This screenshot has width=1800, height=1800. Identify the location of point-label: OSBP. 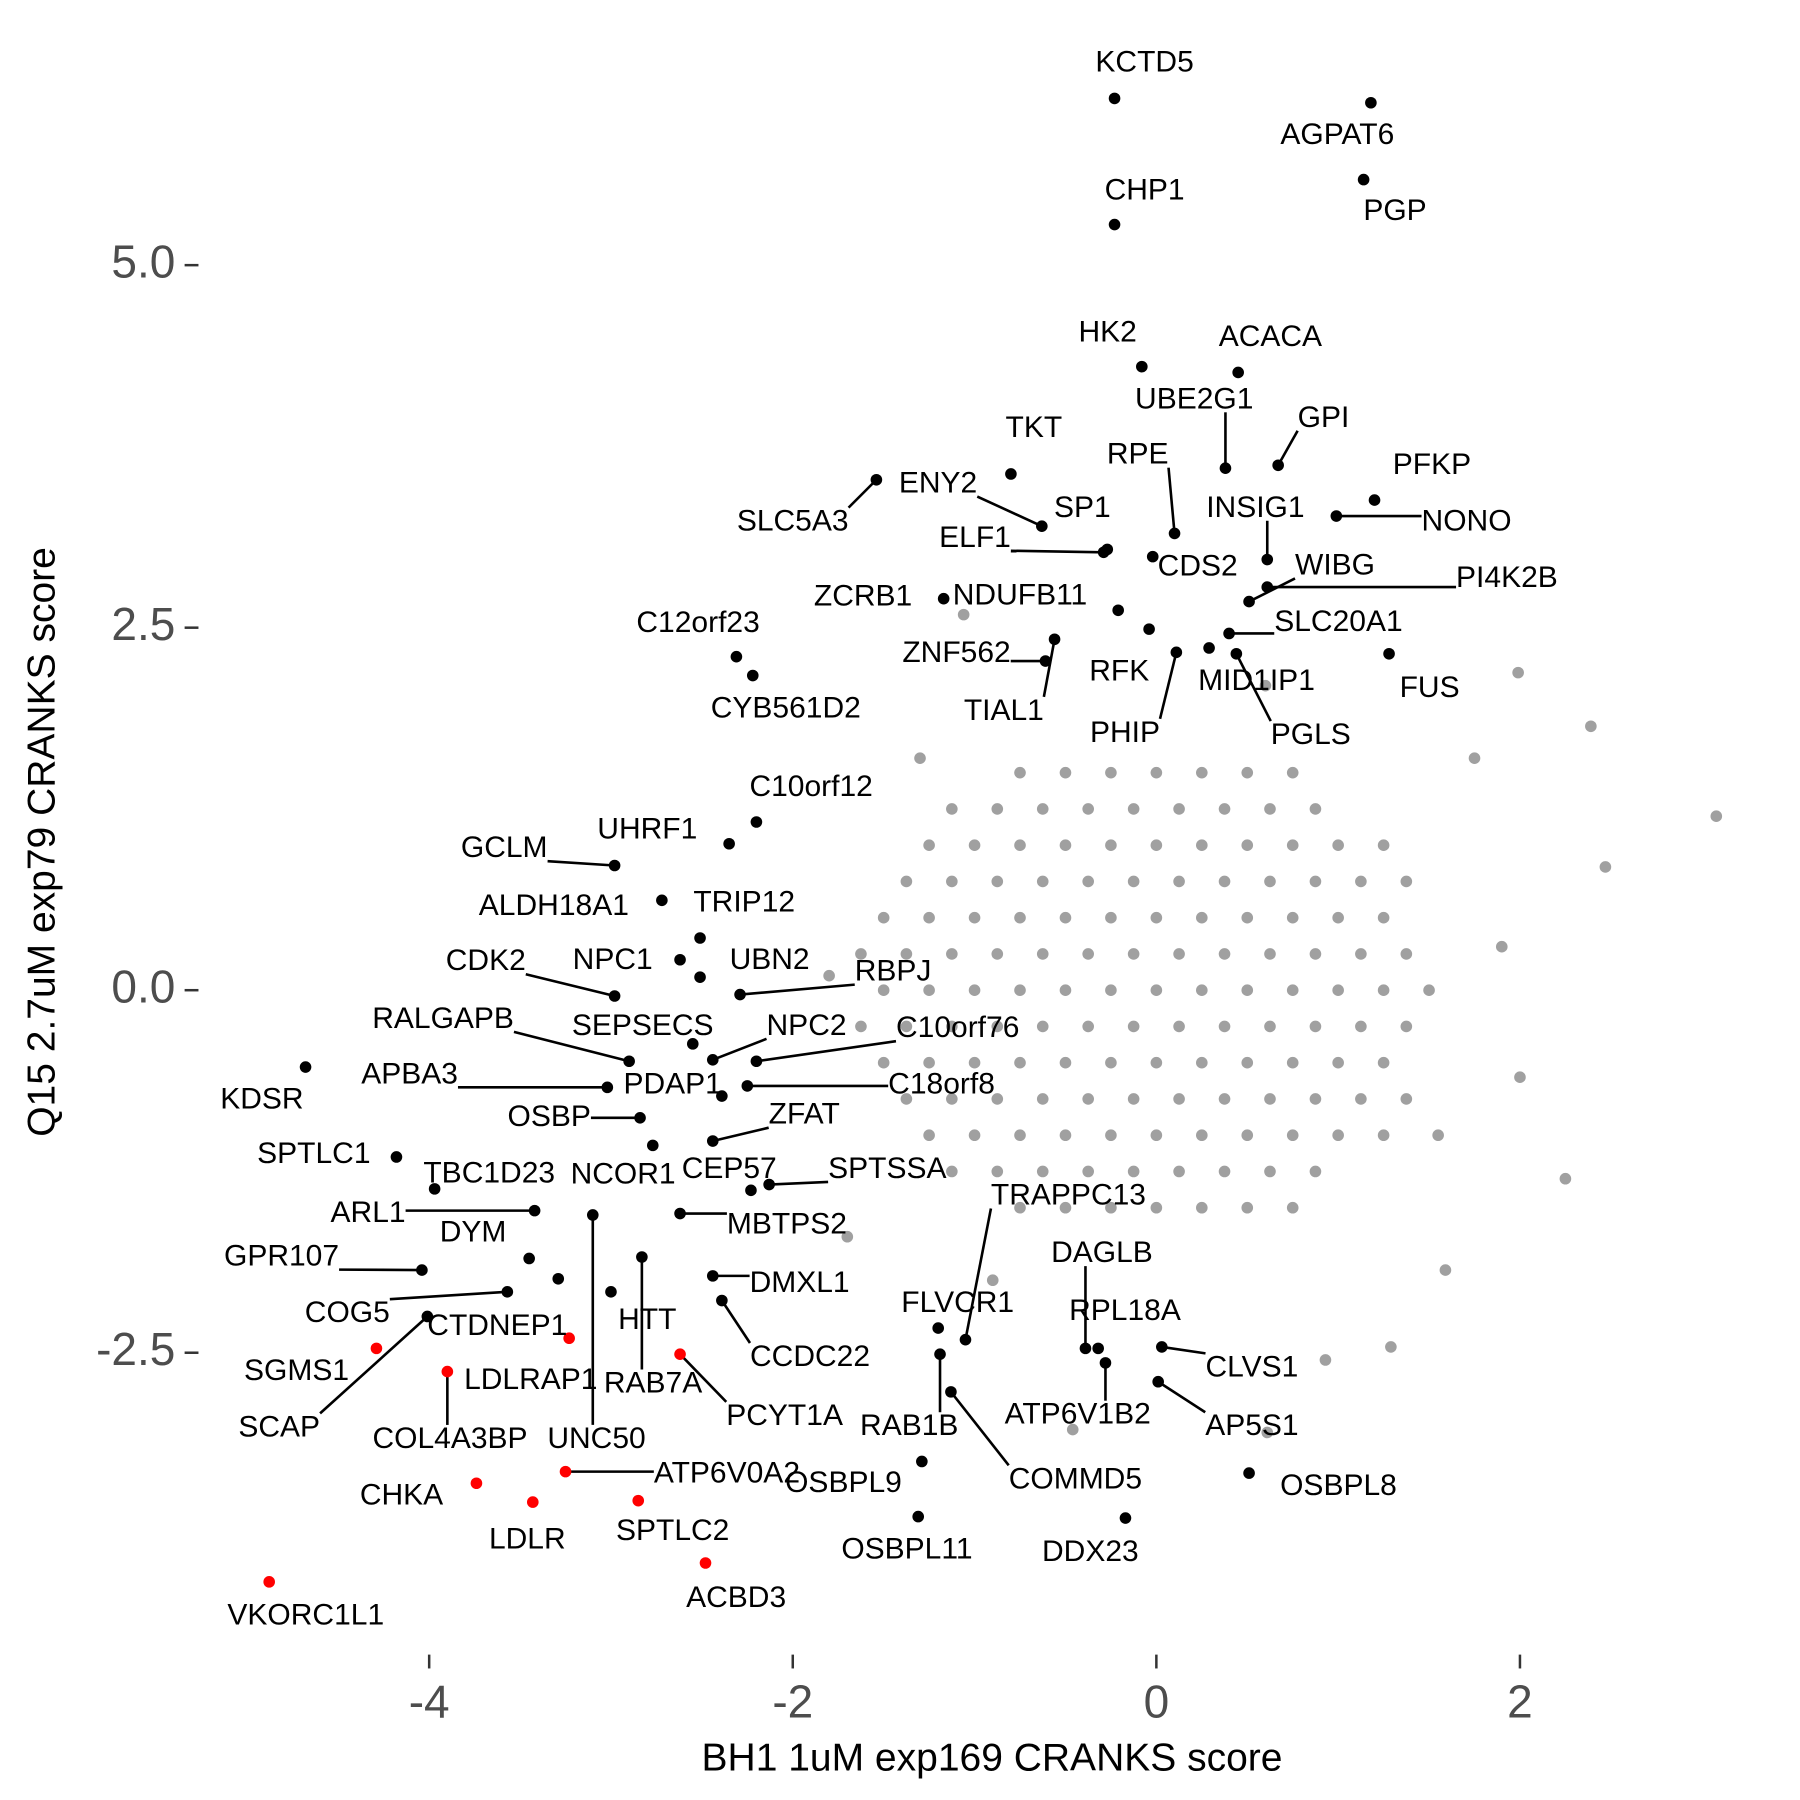
(549, 1116).